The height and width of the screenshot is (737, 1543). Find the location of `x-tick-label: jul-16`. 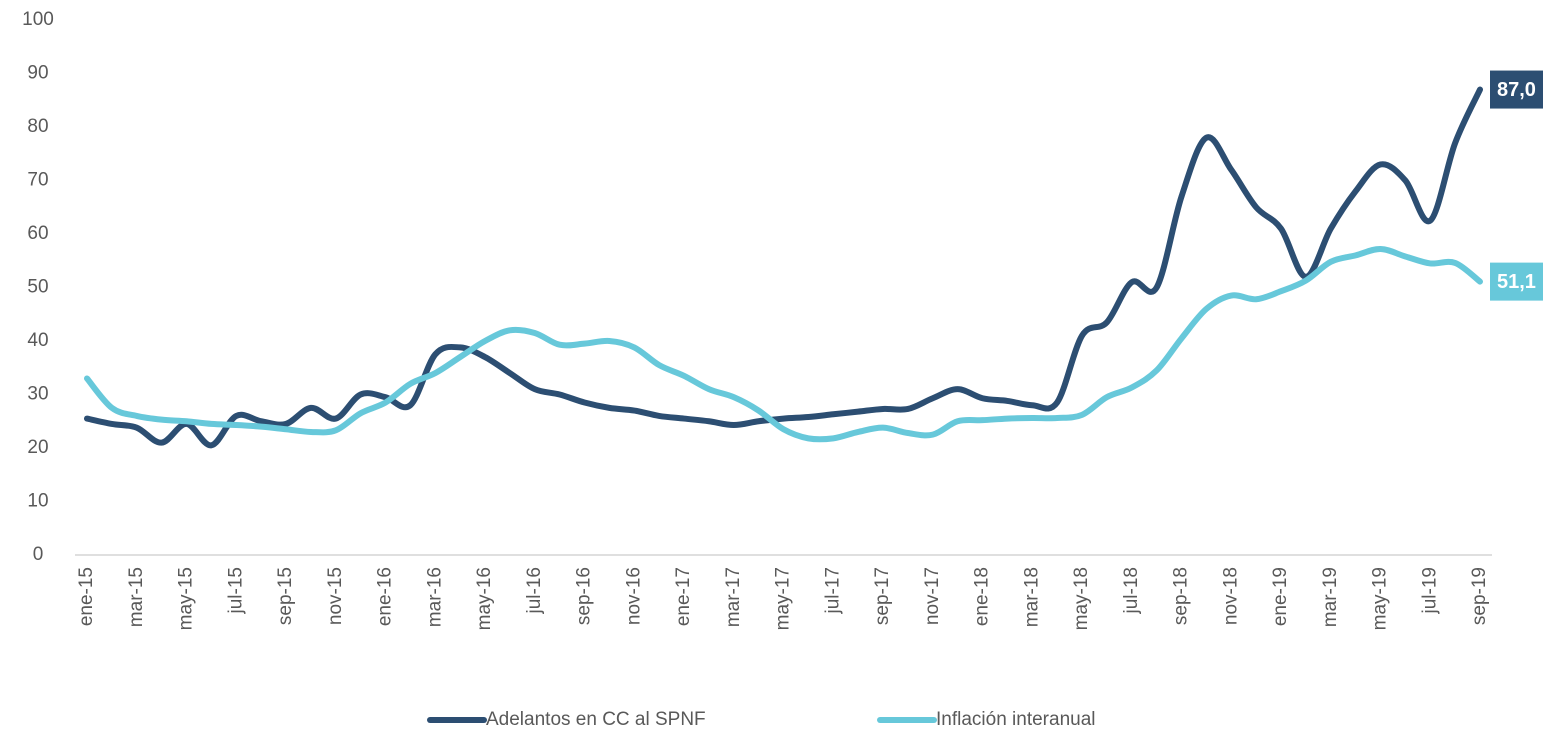

x-tick-label: jul-16 is located at coordinates (534, 590).